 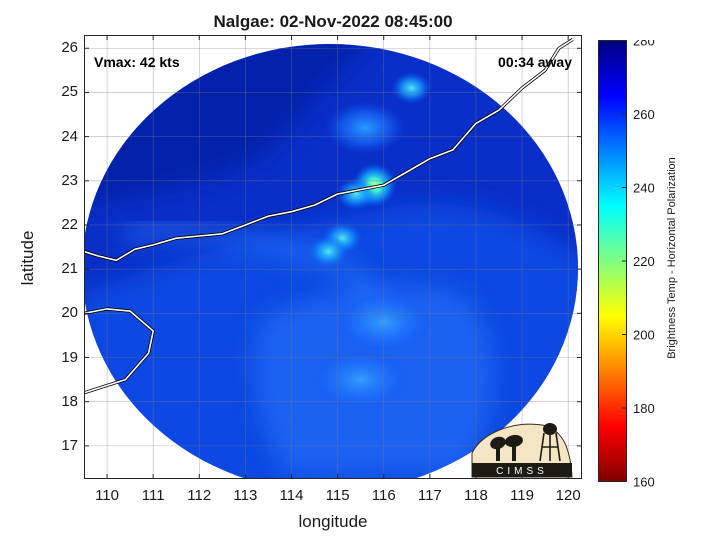 What do you see at coordinates (522, 495) in the screenshot?
I see `x-tick-label: 119` at bounding box center [522, 495].